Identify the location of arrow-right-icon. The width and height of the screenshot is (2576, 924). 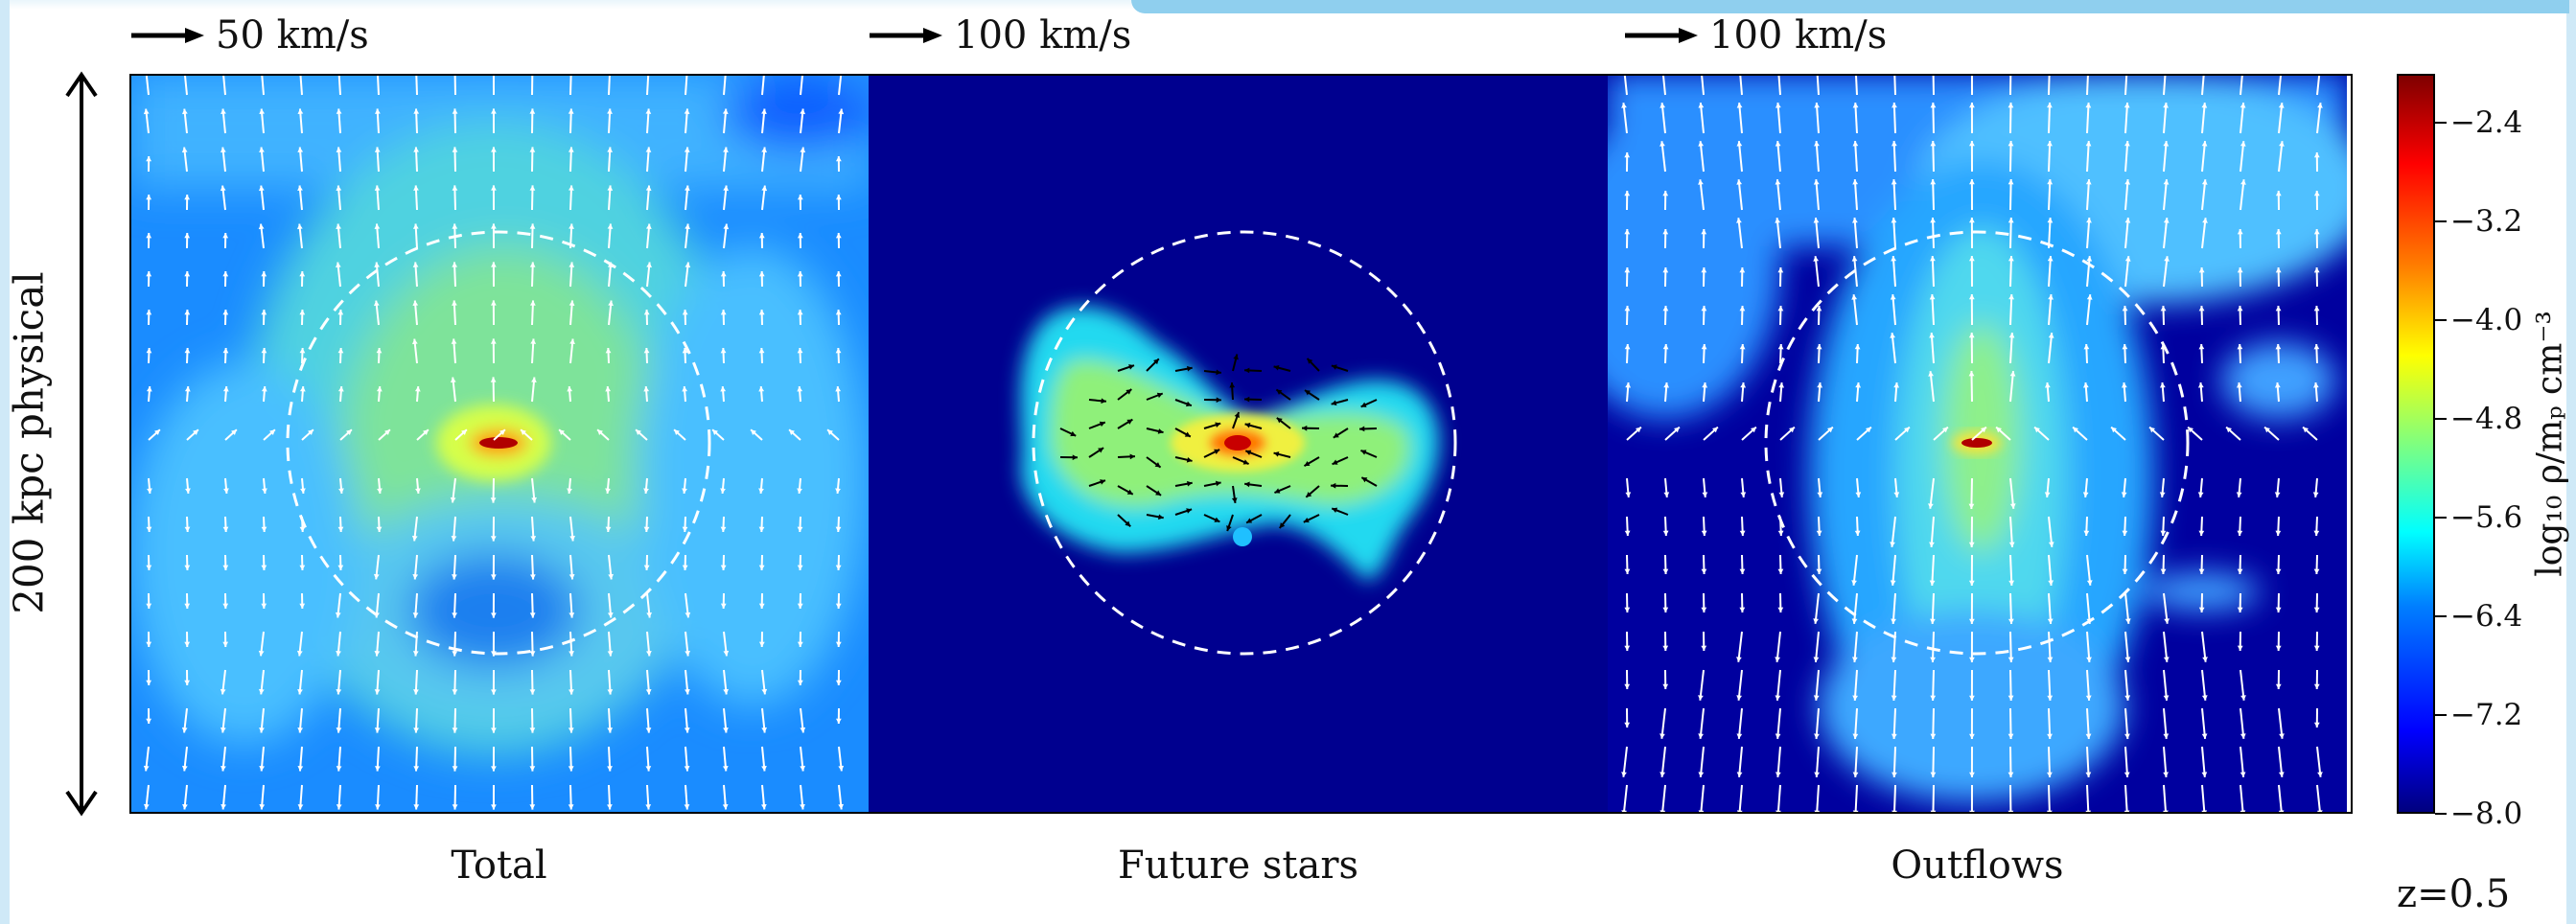
(906, 35).